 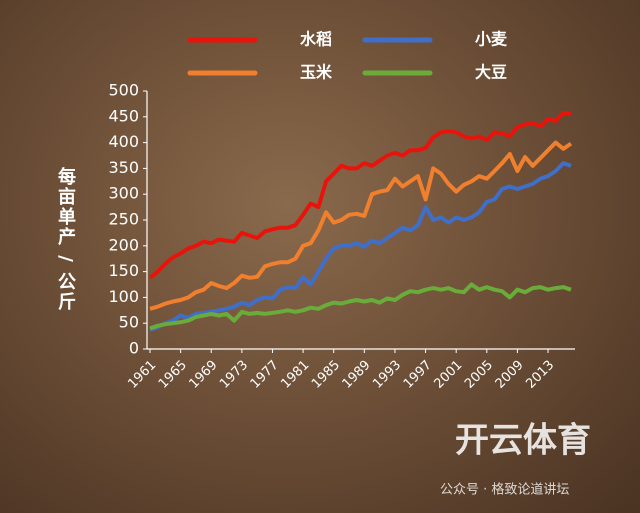 What do you see at coordinates (523, 441) in the screenshot?
I see `watermark-brand: 开云体育` at bounding box center [523, 441].